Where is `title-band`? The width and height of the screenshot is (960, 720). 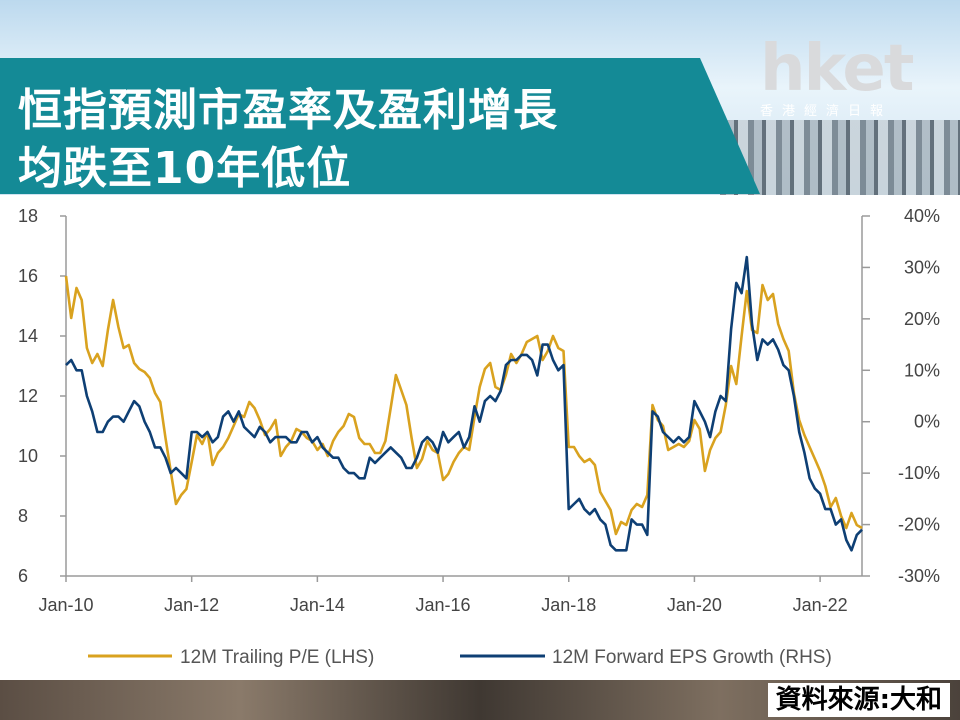
title-band is located at coordinates (380, 126).